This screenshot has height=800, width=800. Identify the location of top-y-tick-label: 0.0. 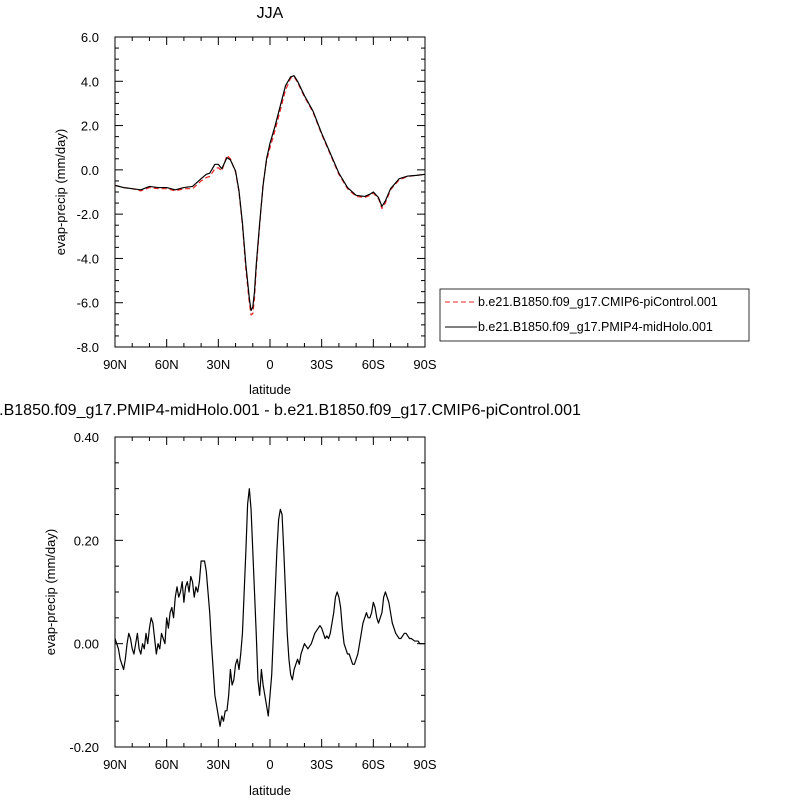
(90, 170).